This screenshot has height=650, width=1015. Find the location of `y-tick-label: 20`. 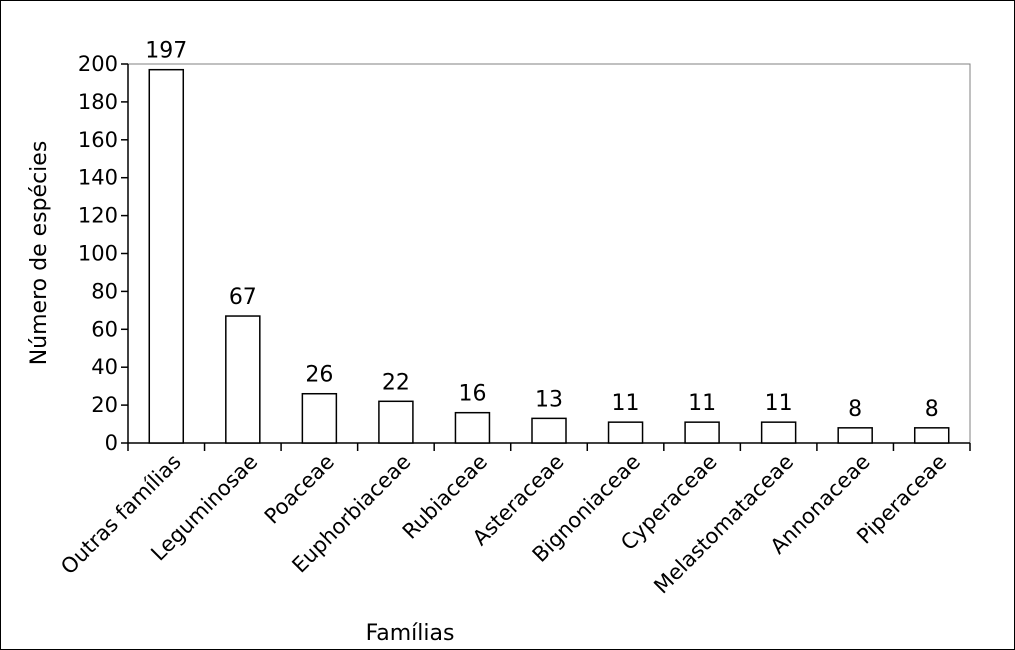

y-tick-label: 20 is located at coordinates (104, 405).